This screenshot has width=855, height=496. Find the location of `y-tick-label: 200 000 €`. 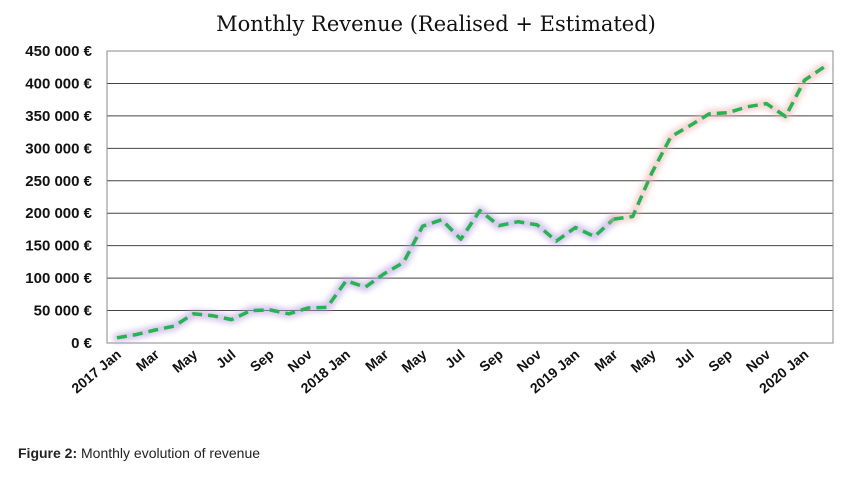

y-tick-label: 200 000 € is located at coordinates (58, 213).